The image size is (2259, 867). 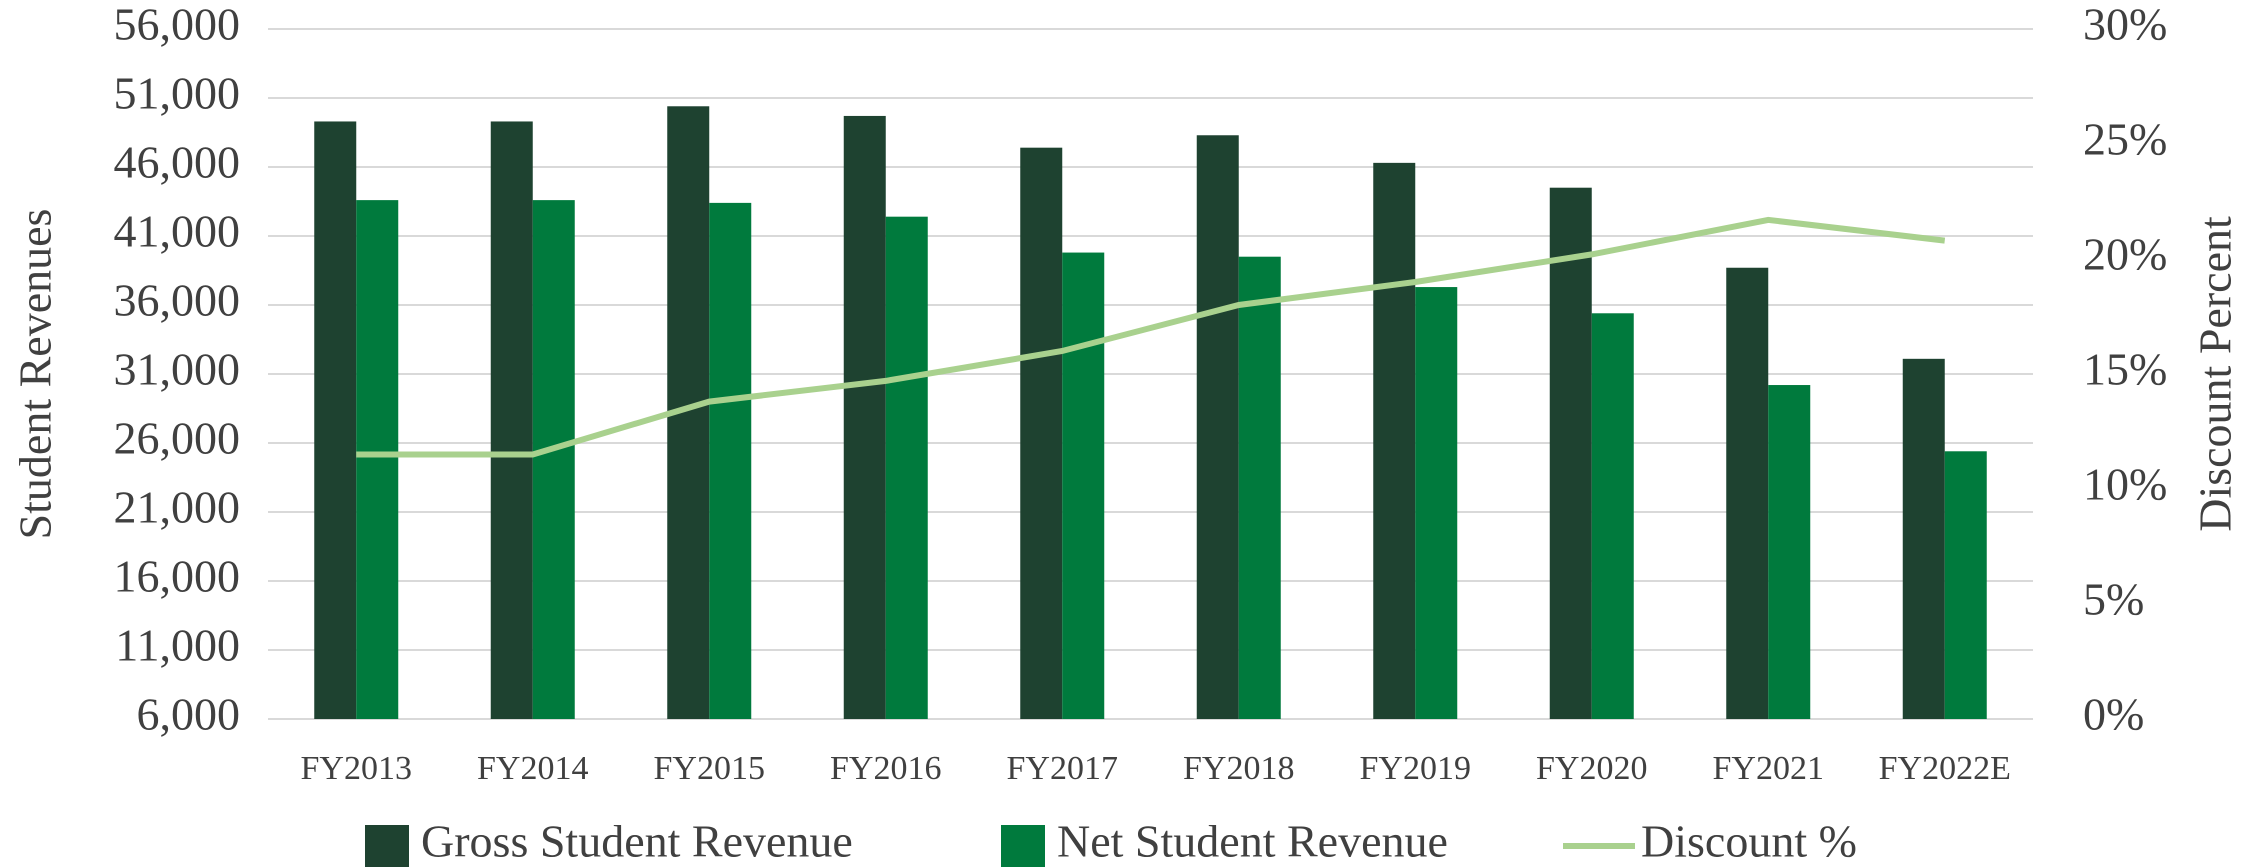 I want to click on y-axis-title: Student Revenues, so click(x=35, y=374).